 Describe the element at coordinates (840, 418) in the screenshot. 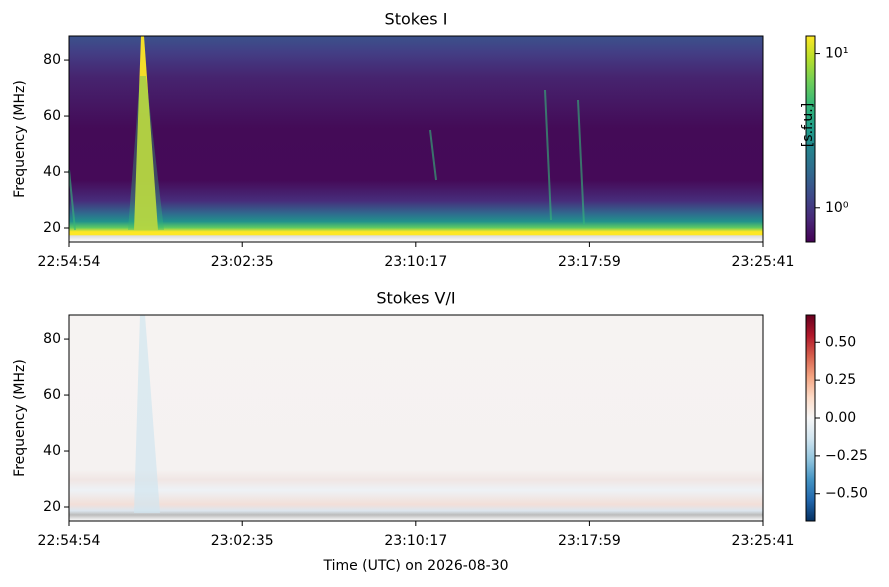

I see `colorbar-tick-label: 0.00` at that location.